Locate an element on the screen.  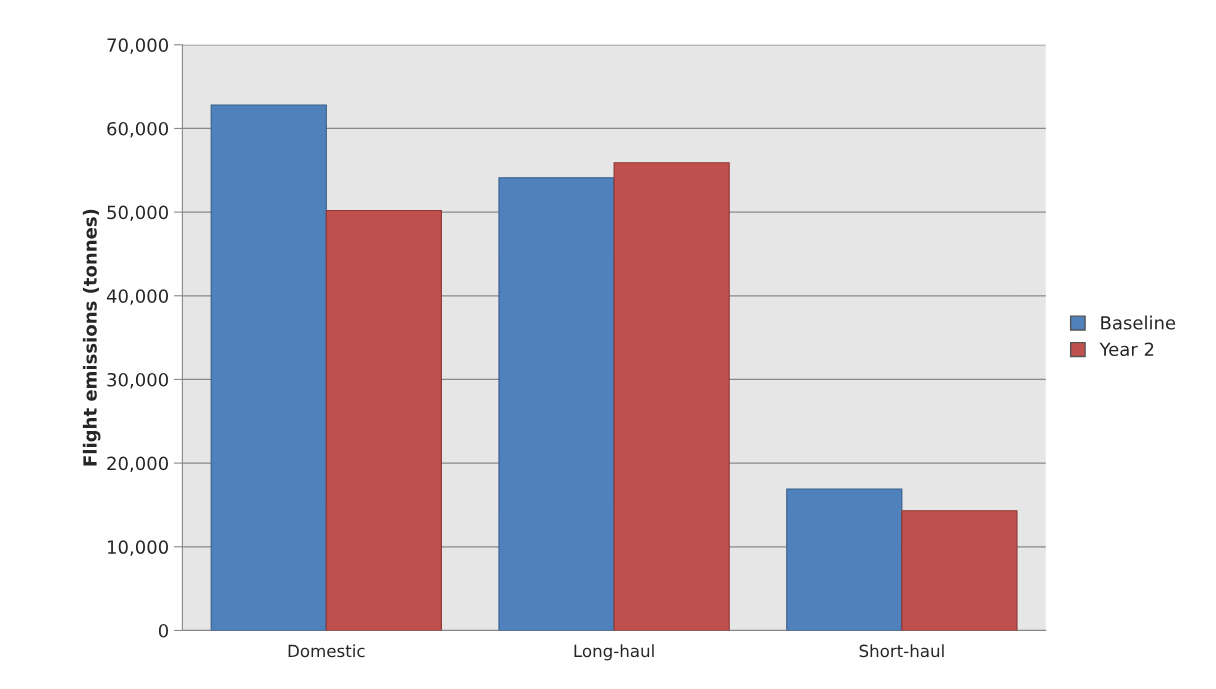
y-tick-label: 50,000 is located at coordinates (138, 213).